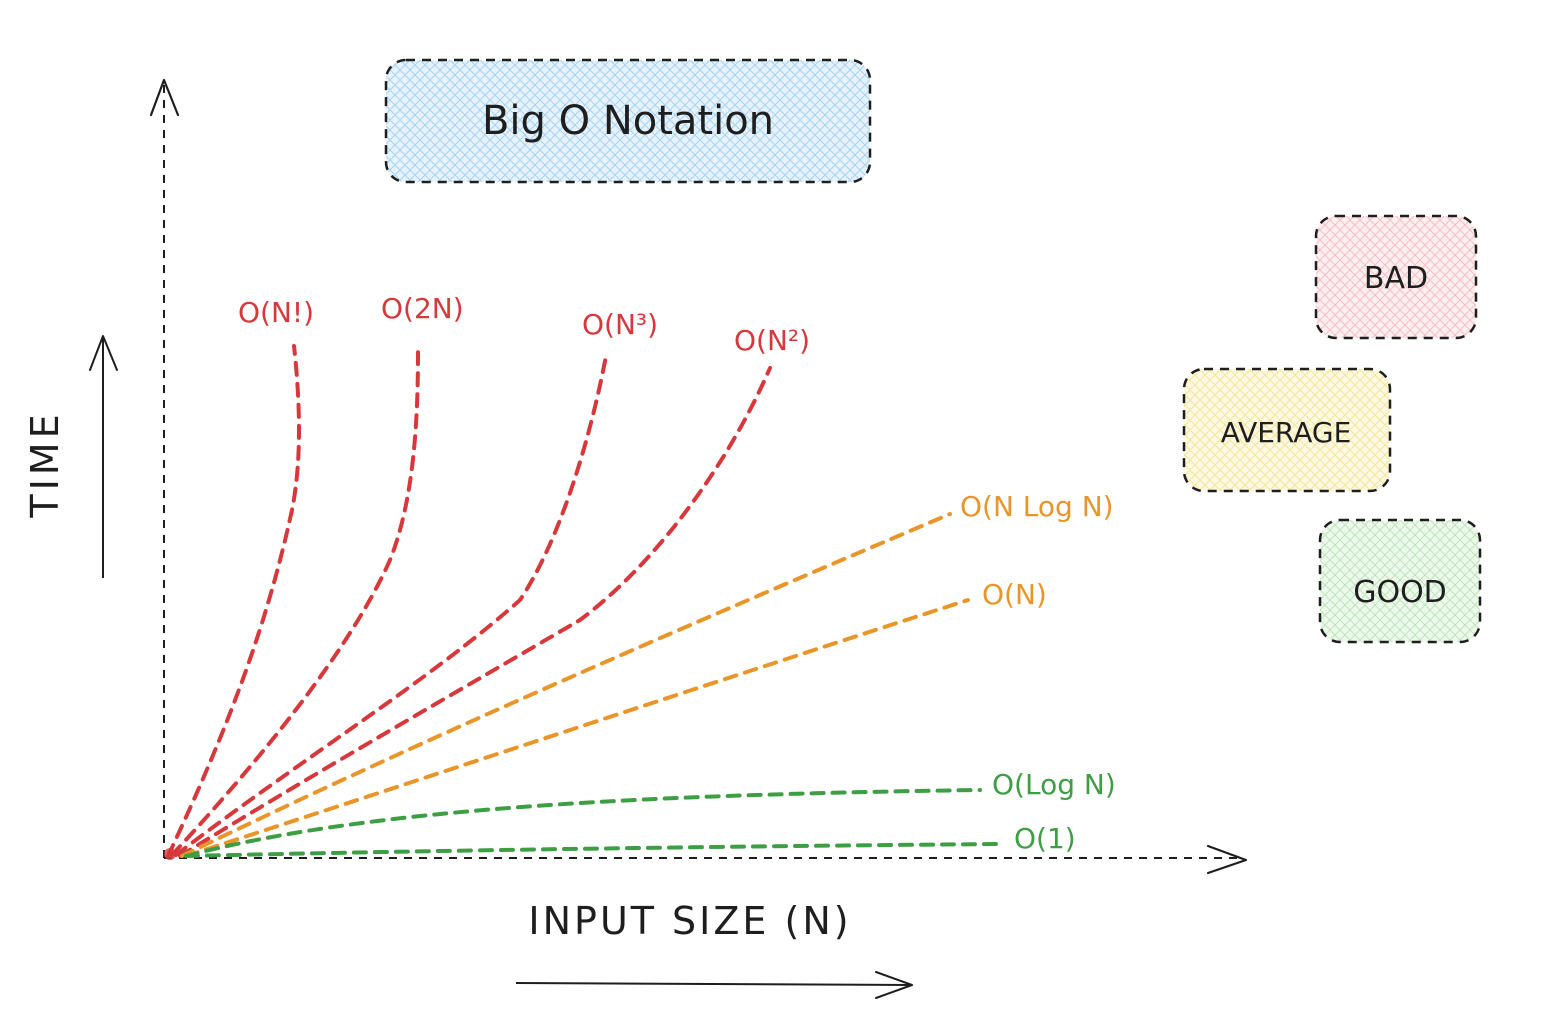  I want to click on x-label-arrowhead, so click(894, 985).